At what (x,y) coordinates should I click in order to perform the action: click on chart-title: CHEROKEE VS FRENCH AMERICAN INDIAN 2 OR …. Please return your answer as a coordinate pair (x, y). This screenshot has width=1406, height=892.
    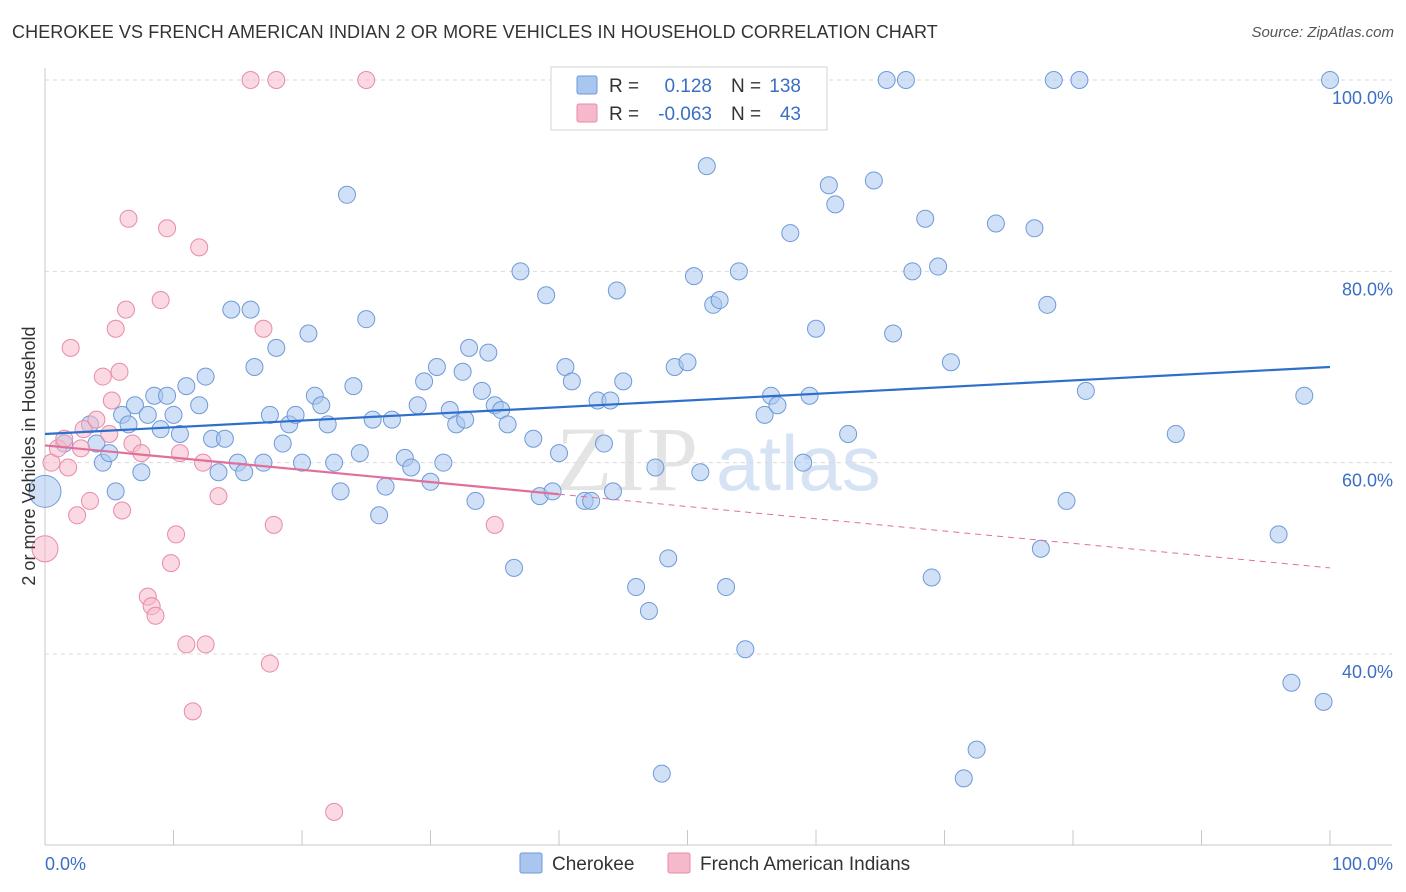
    Looking at the image, I should click on (475, 32).